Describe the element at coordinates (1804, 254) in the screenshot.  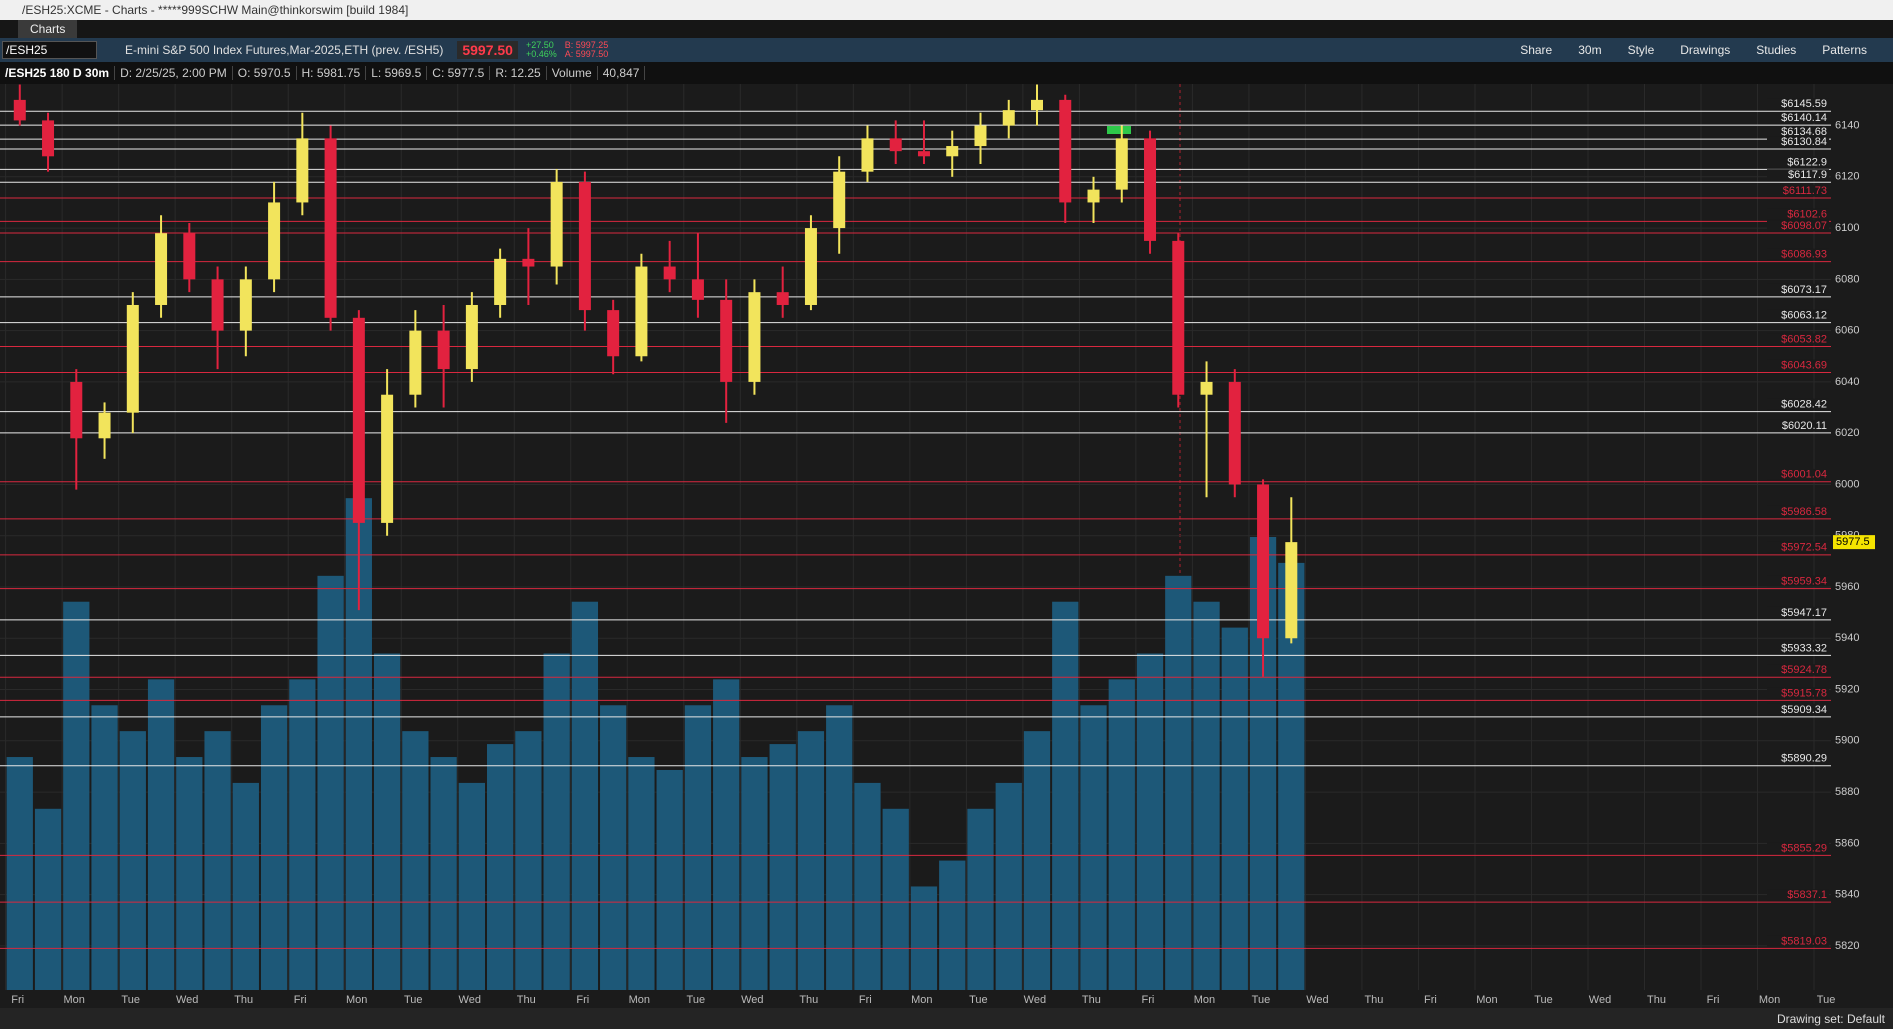
I see `level-label: $6086.93` at that location.